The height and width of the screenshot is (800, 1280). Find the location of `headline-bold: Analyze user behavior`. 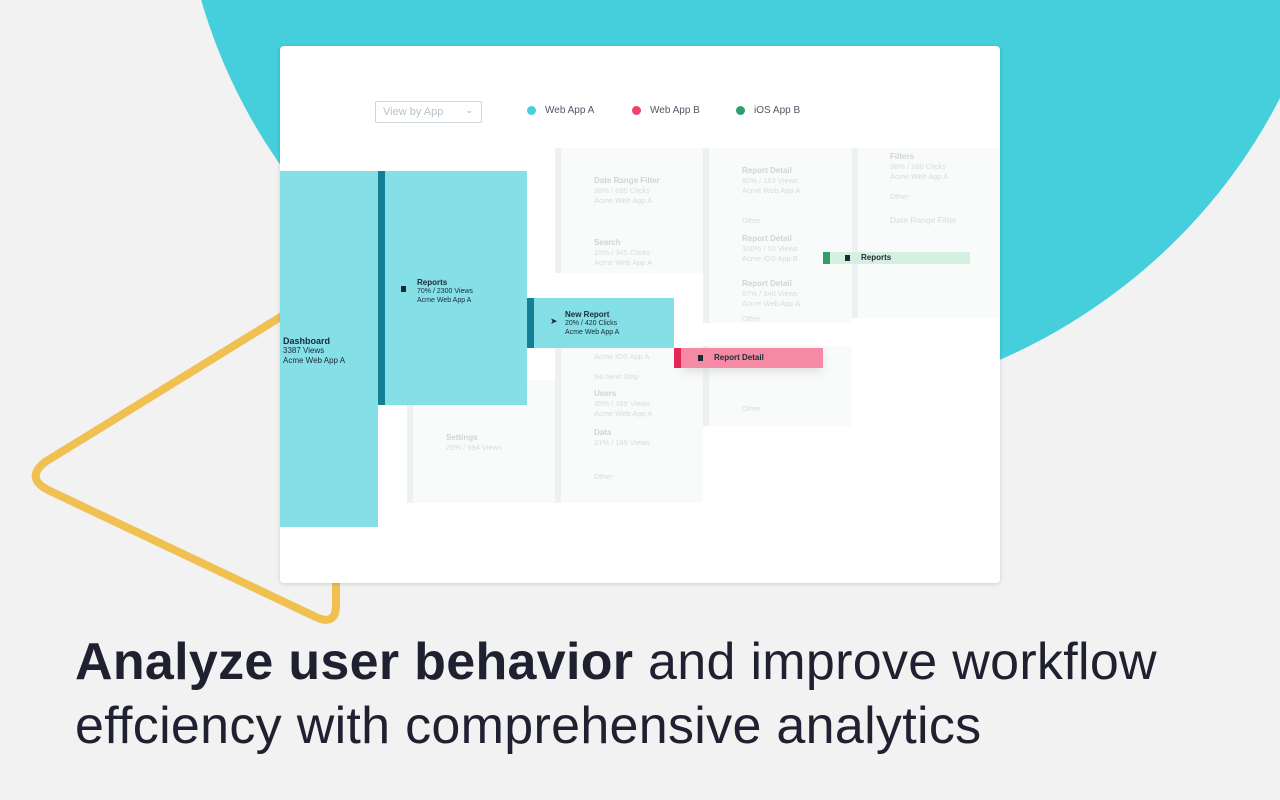

headline-bold: Analyze user behavior is located at coordinates (354, 662).